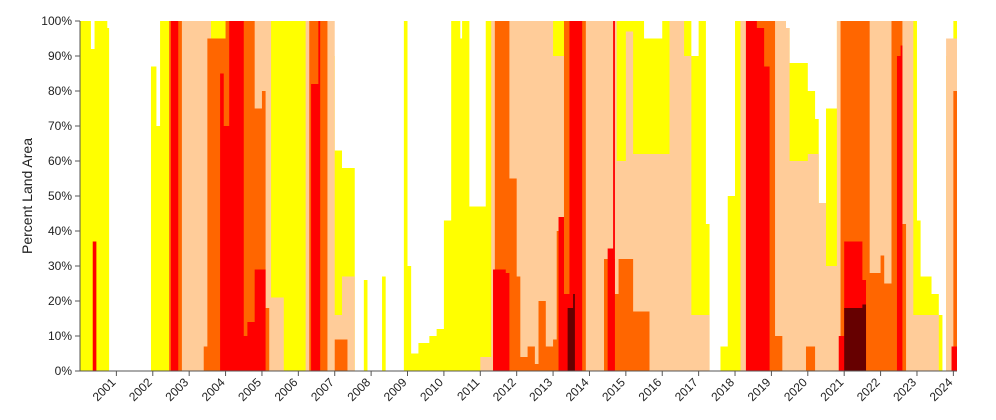 This screenshot has width=996, height=420. I want to click on y-axis-title: Percent Land Area, so click(27, 196).